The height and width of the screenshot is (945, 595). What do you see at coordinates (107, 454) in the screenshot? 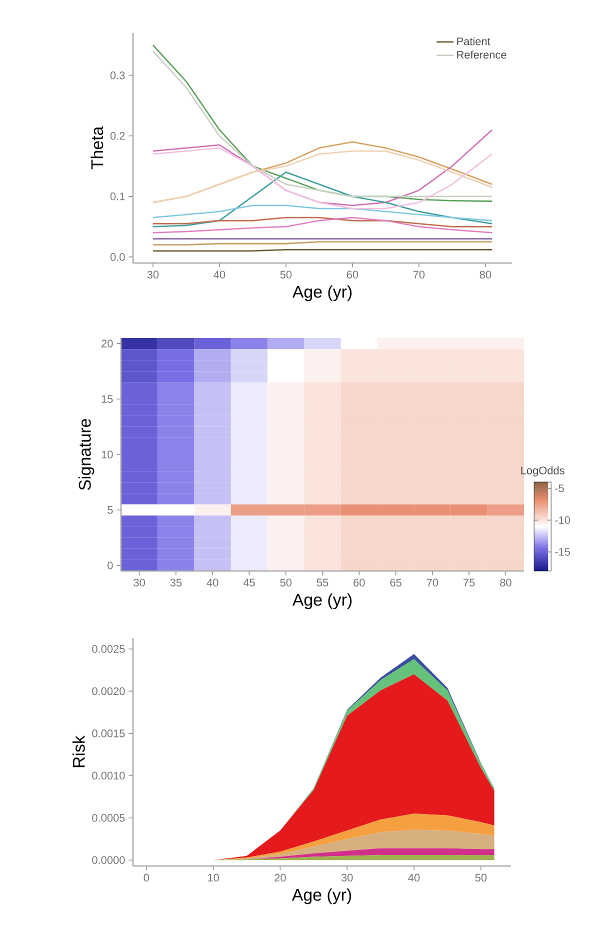
I see `y-tick-label: 10` at bounding box center [107, 454].